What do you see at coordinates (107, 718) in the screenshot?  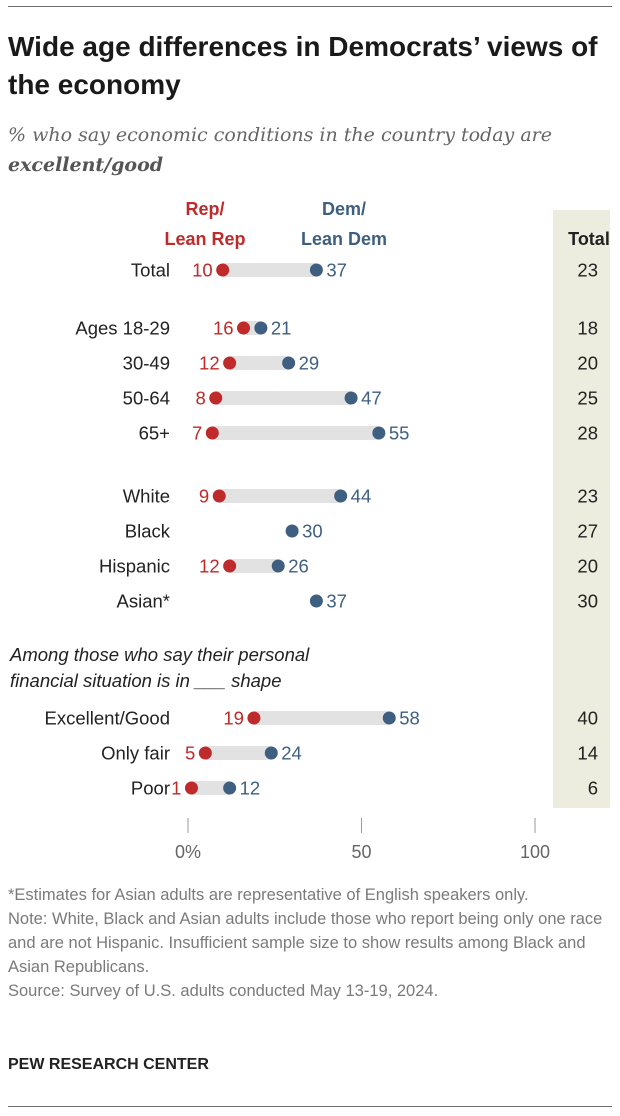 I see `row-label: Excellent/Good` at bounding box center [107, 718].